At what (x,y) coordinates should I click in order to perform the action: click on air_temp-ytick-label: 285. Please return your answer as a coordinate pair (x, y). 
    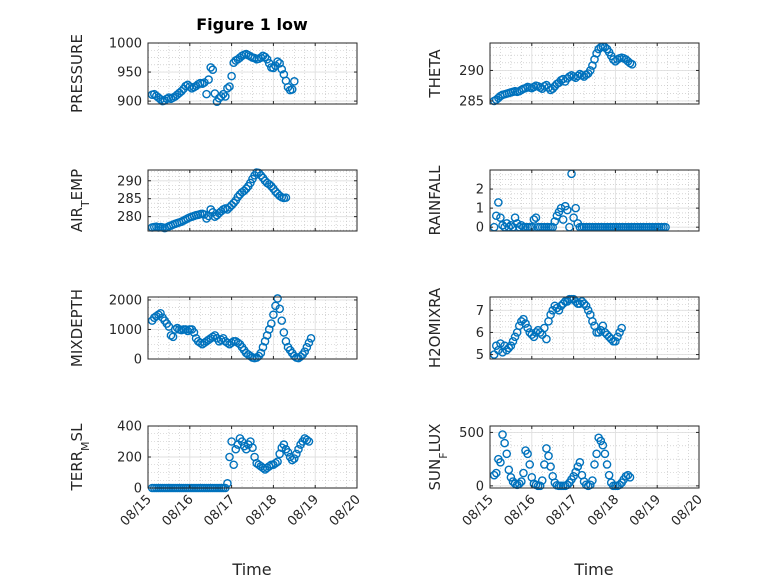
    Looking at the image, I should click on (129, 199).